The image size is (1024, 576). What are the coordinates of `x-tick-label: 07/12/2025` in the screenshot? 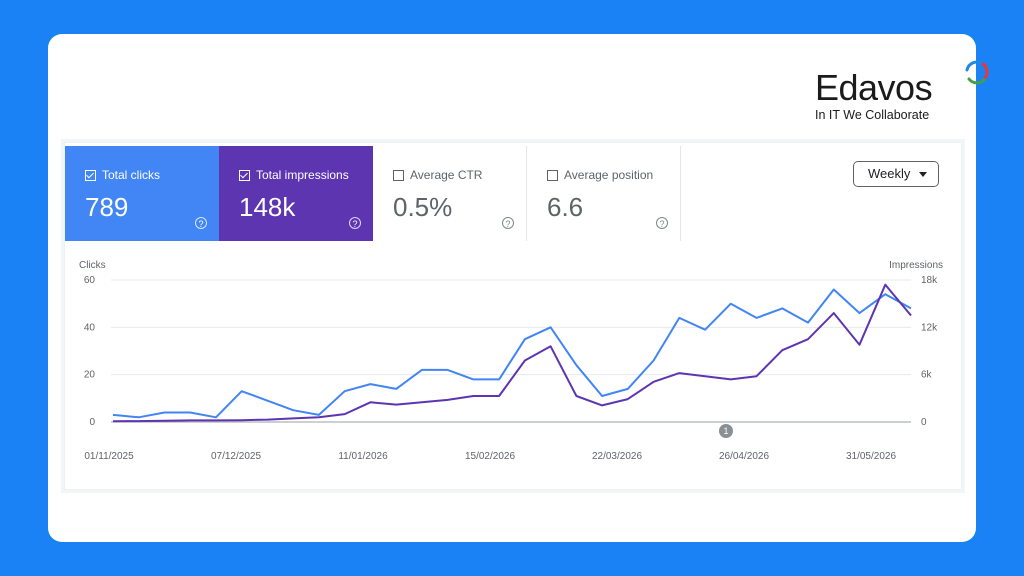 It's located at (236, 456).